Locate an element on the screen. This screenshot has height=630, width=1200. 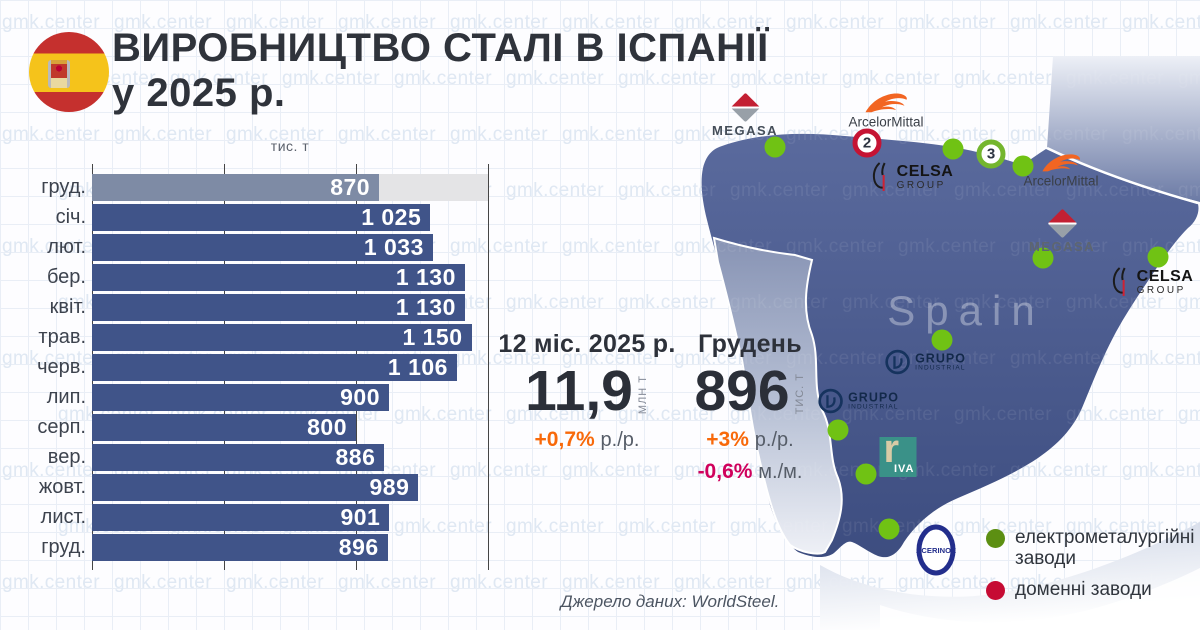
svg-text: ACERINOX is located at coordinates (936, 550).